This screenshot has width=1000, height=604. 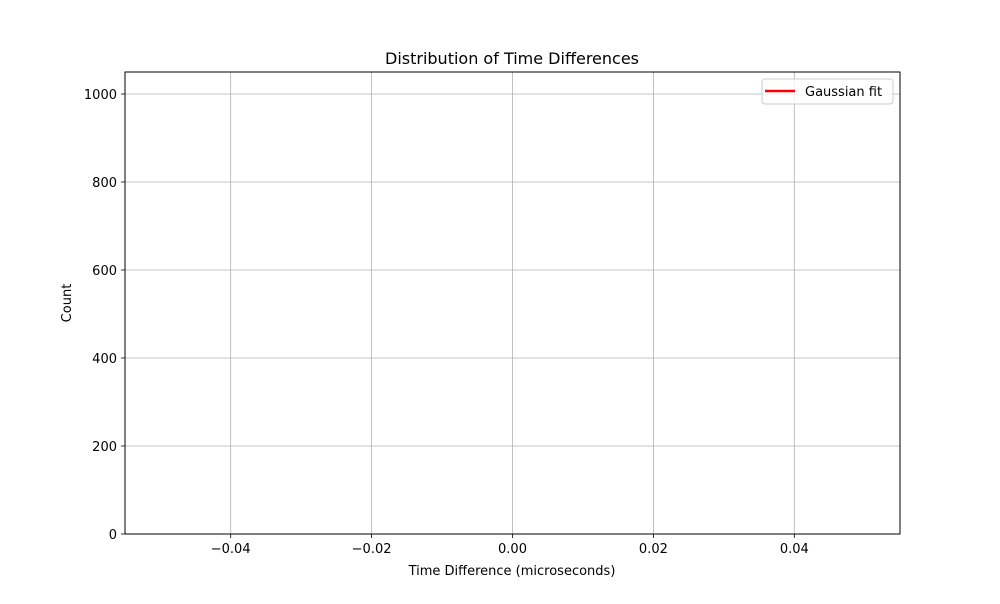 I want to click on y-axis-label: Count, so click(x=67, y=303).